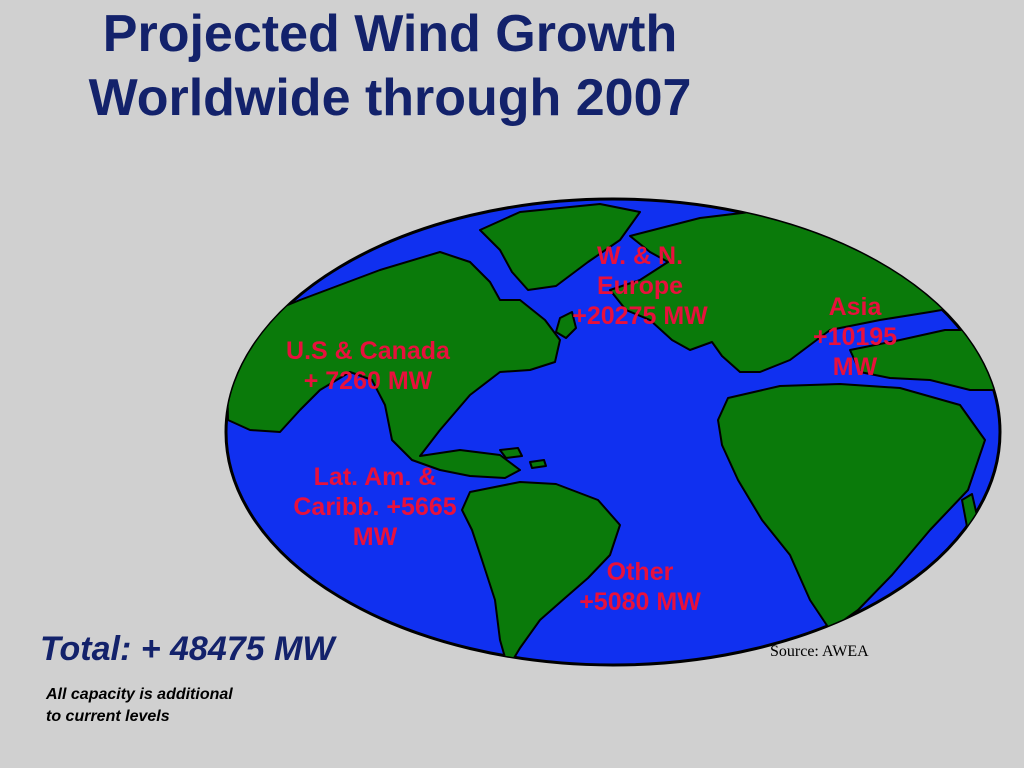 The width and height of the screenshot is (1024, 768). What do you see at coordinates (855, 307) in the screenshot?
I see `region-label-line: Asia` at bounding box center [855, 307].